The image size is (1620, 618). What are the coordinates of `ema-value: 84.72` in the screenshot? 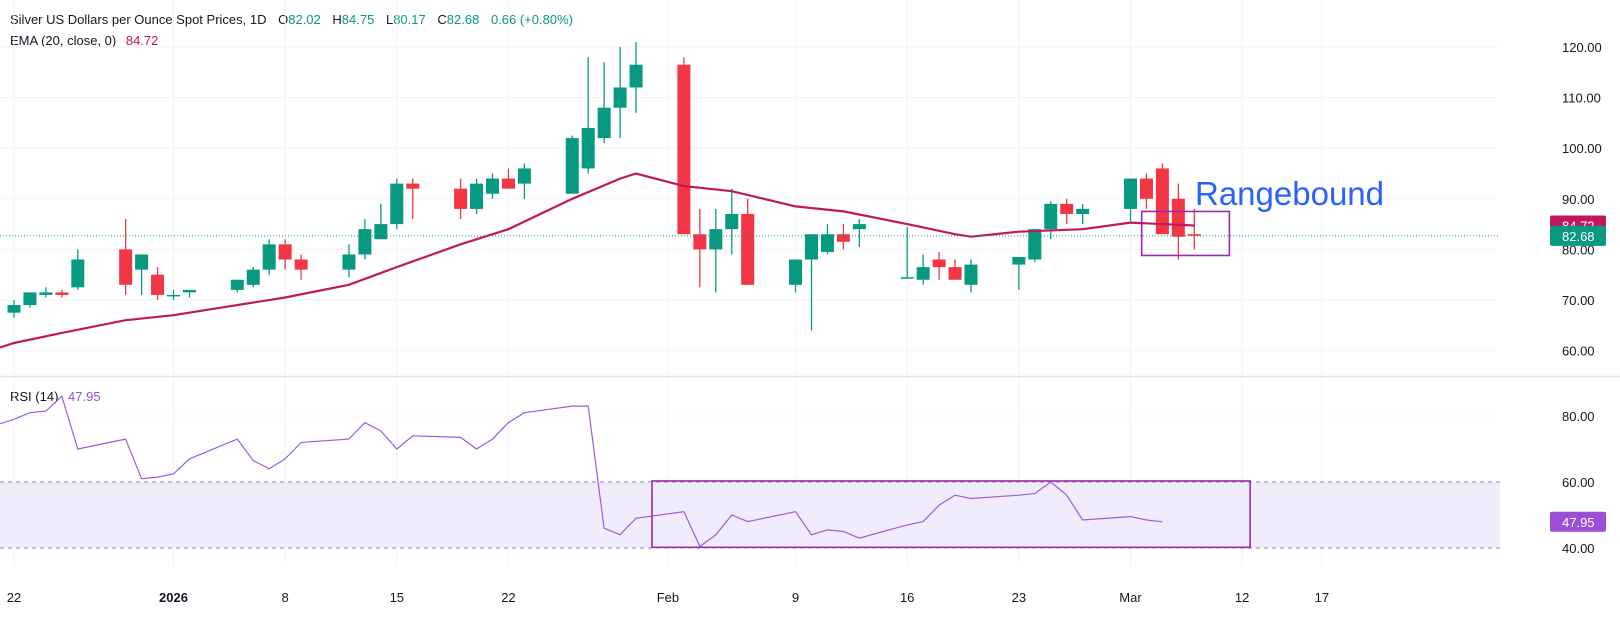 It's located at (142, 40).